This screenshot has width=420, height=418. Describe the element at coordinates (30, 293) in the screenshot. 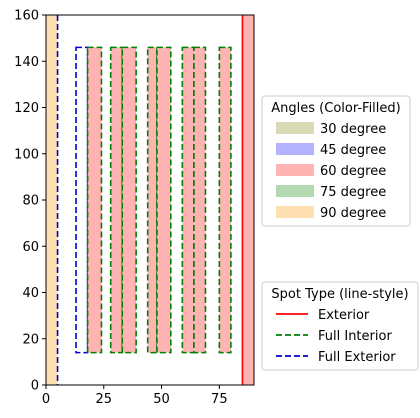

I see `y-tick-label: 40` at that location.